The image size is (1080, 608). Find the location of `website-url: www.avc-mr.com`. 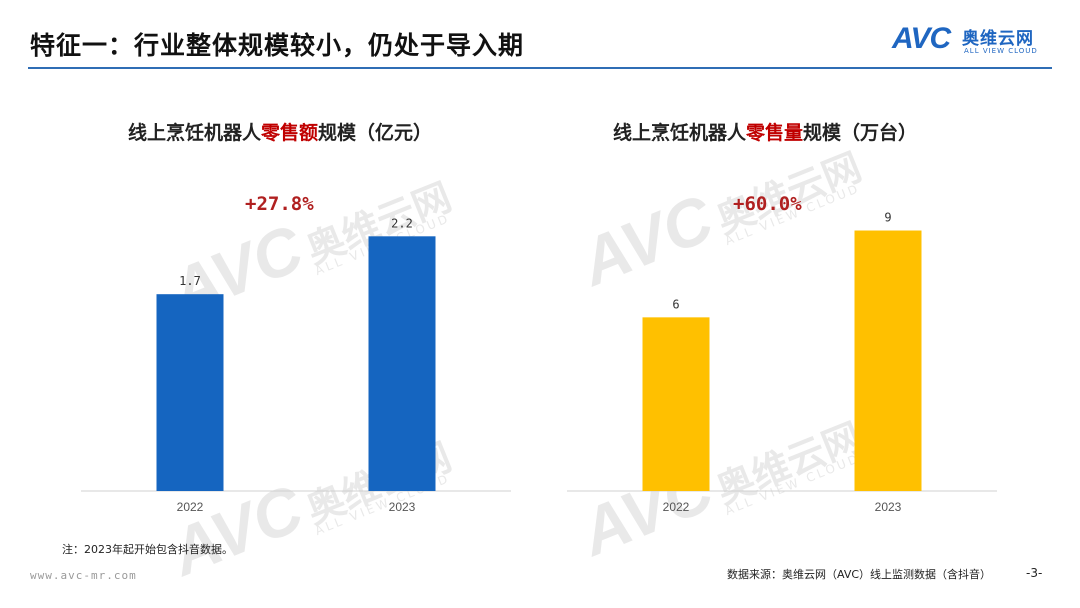

website-url: www.avc-mr.com is located at coordinates (83, 575).